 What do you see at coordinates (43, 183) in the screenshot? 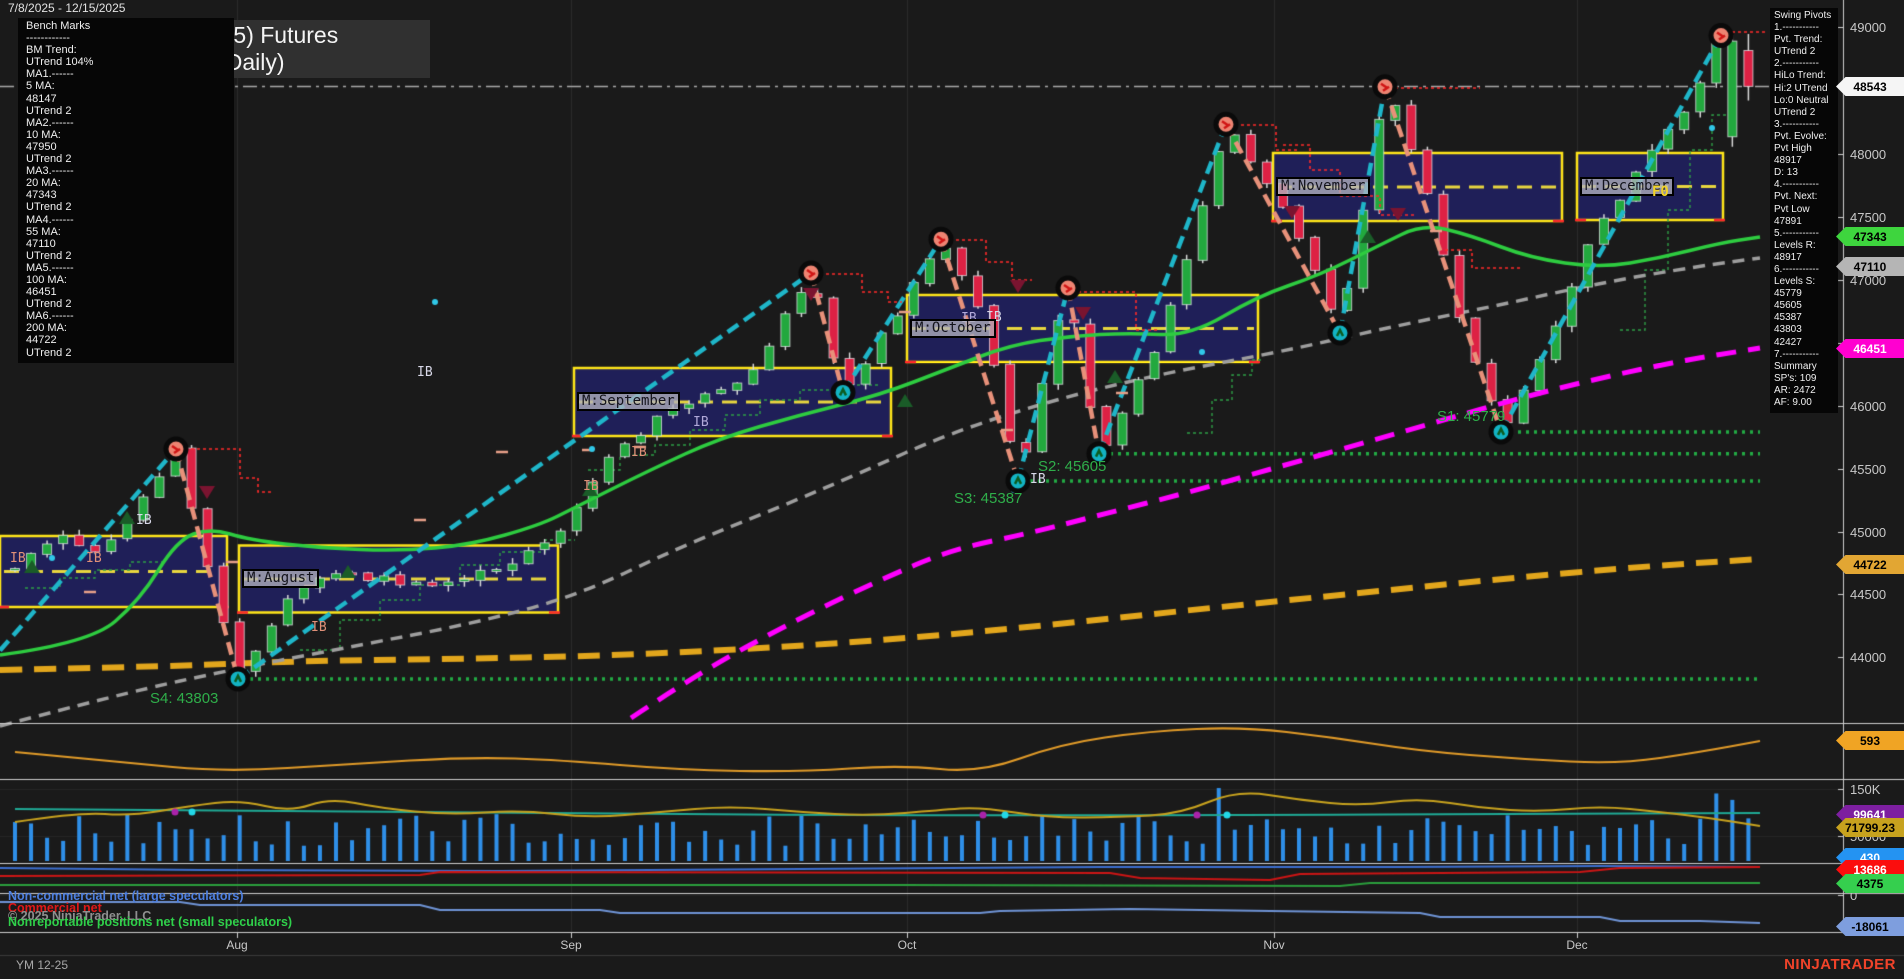
I see `bench-marks-line: 20 MA:` at bounding box center [43, 183].